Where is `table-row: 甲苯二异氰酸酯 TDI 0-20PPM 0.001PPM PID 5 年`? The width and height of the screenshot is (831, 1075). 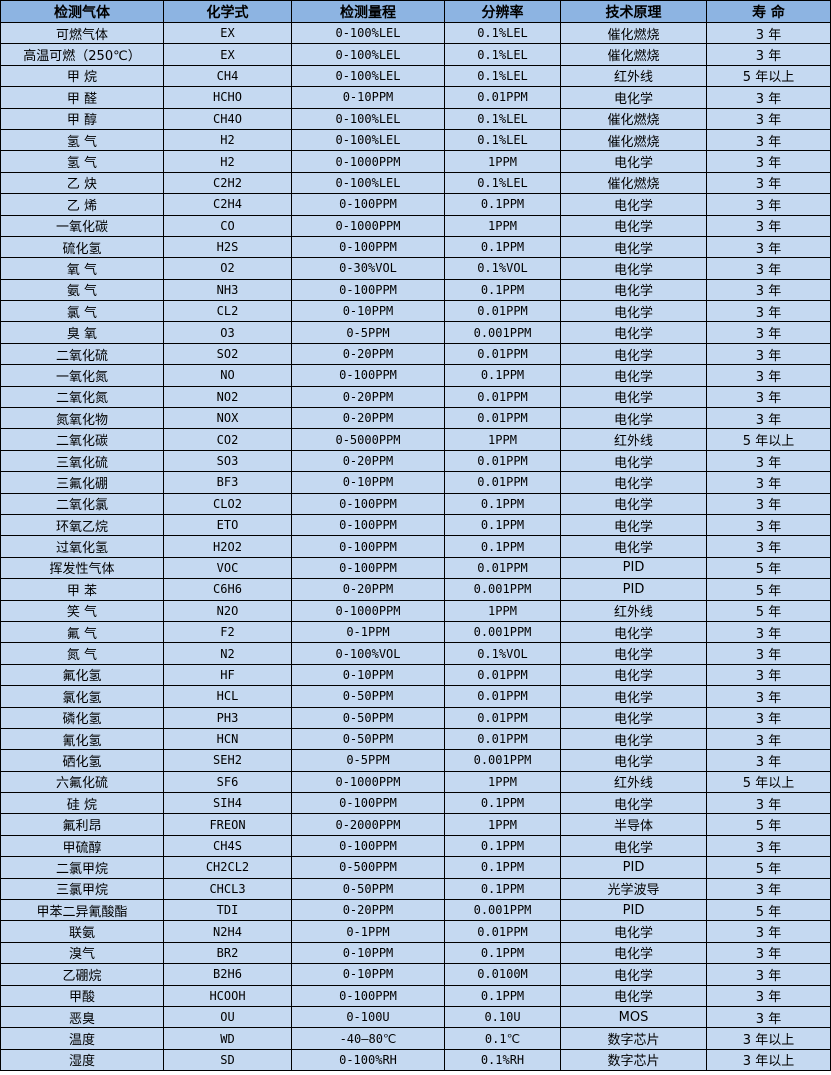
table-row: 甲苯二异氰酸酯 TDI 0-20PPM 0.001PPM PID 5 年 is located at coordinates (415, 910).